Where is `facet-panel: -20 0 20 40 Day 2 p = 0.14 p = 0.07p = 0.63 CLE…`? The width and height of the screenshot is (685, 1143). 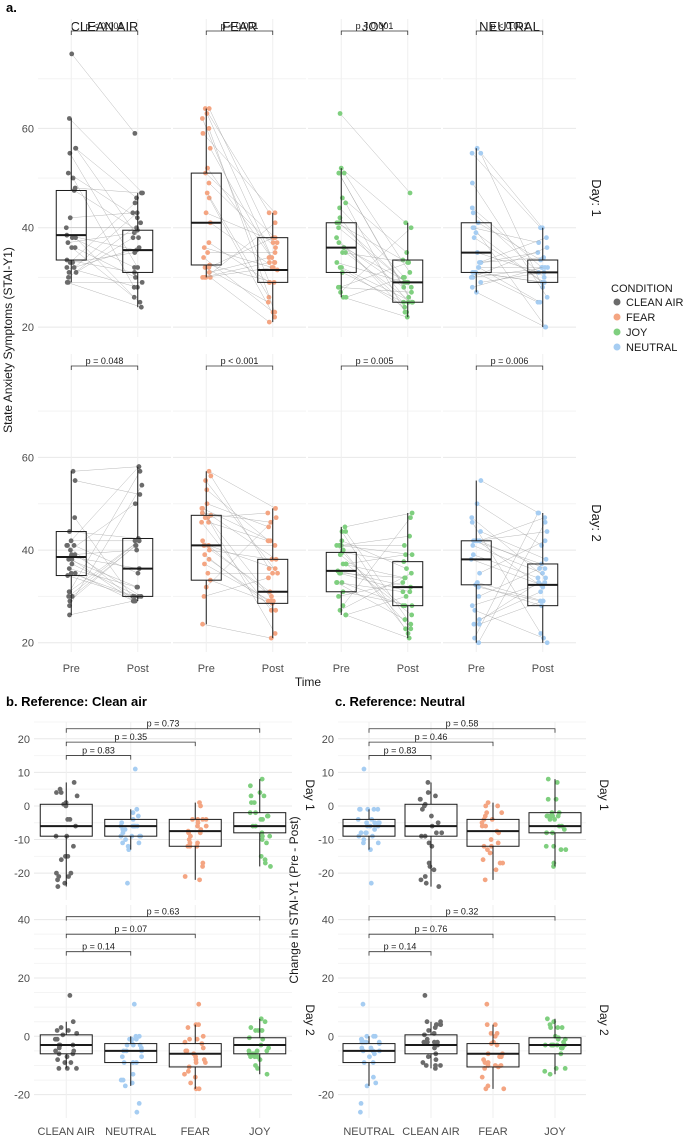 facet-panel: -20 0 20 40 Day 2 p = 0.14 p = 0.07p = 0.63 CLE… is located at coordinates (165, 1021).